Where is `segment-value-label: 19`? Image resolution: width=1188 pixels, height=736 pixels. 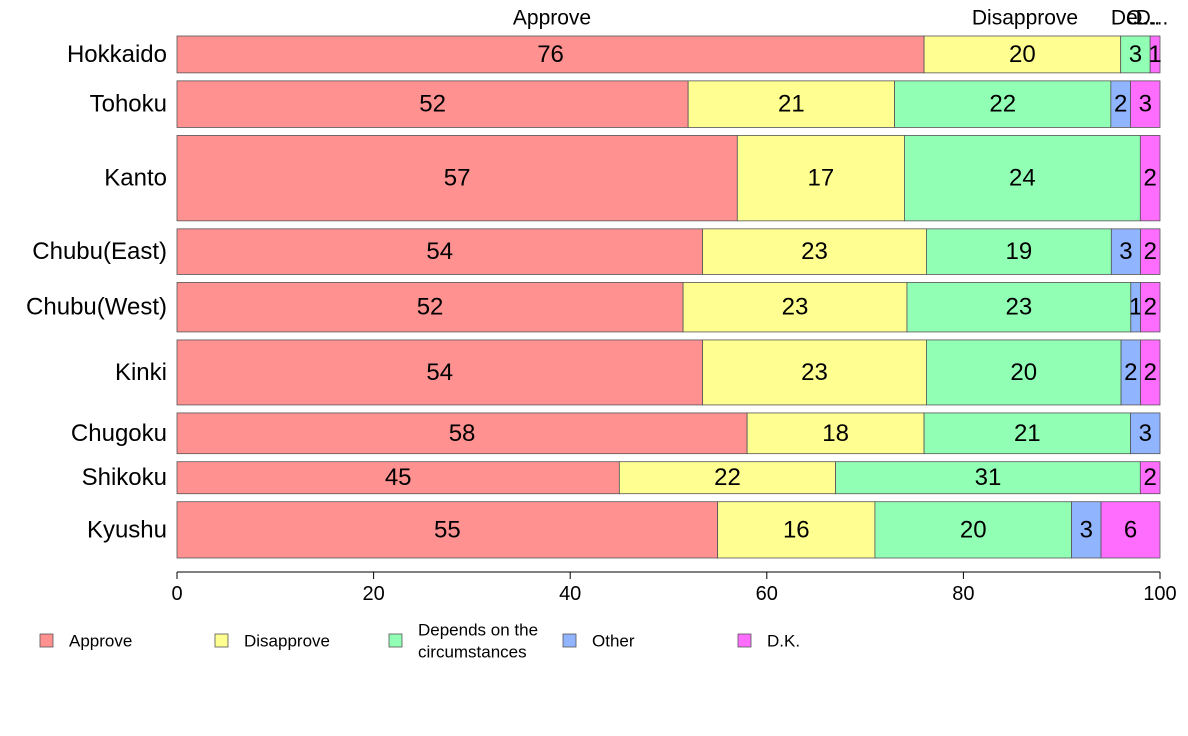 segment-value-label: 19 is located at coordinates (1019, 251).